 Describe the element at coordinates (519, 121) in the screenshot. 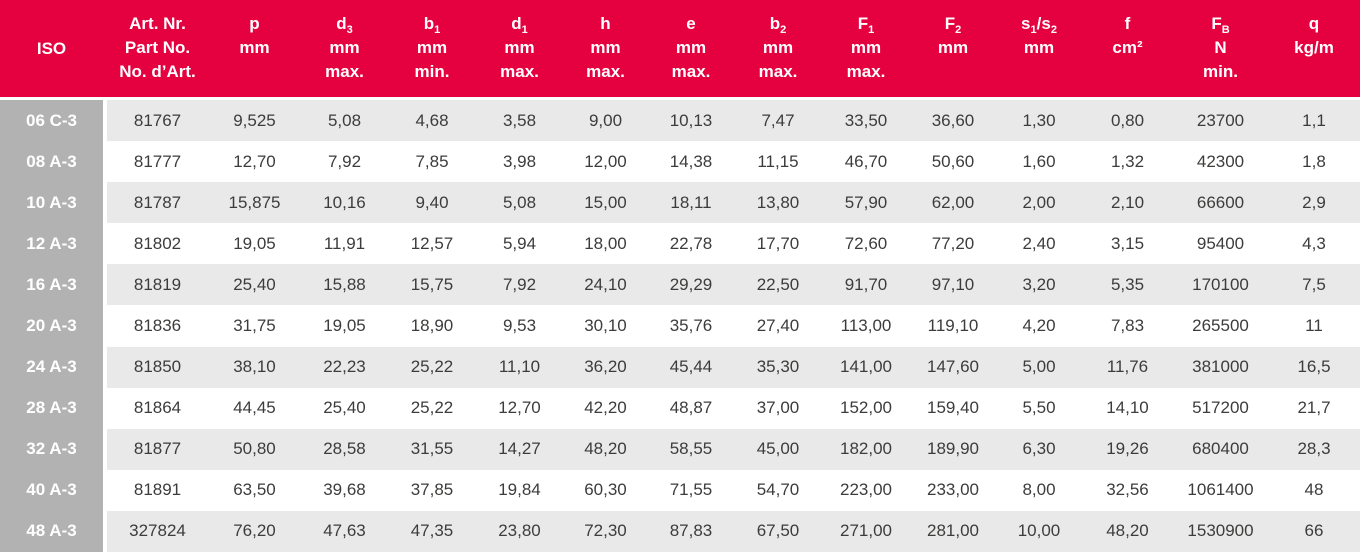

I see `cell-d1: 3,58` at that location.